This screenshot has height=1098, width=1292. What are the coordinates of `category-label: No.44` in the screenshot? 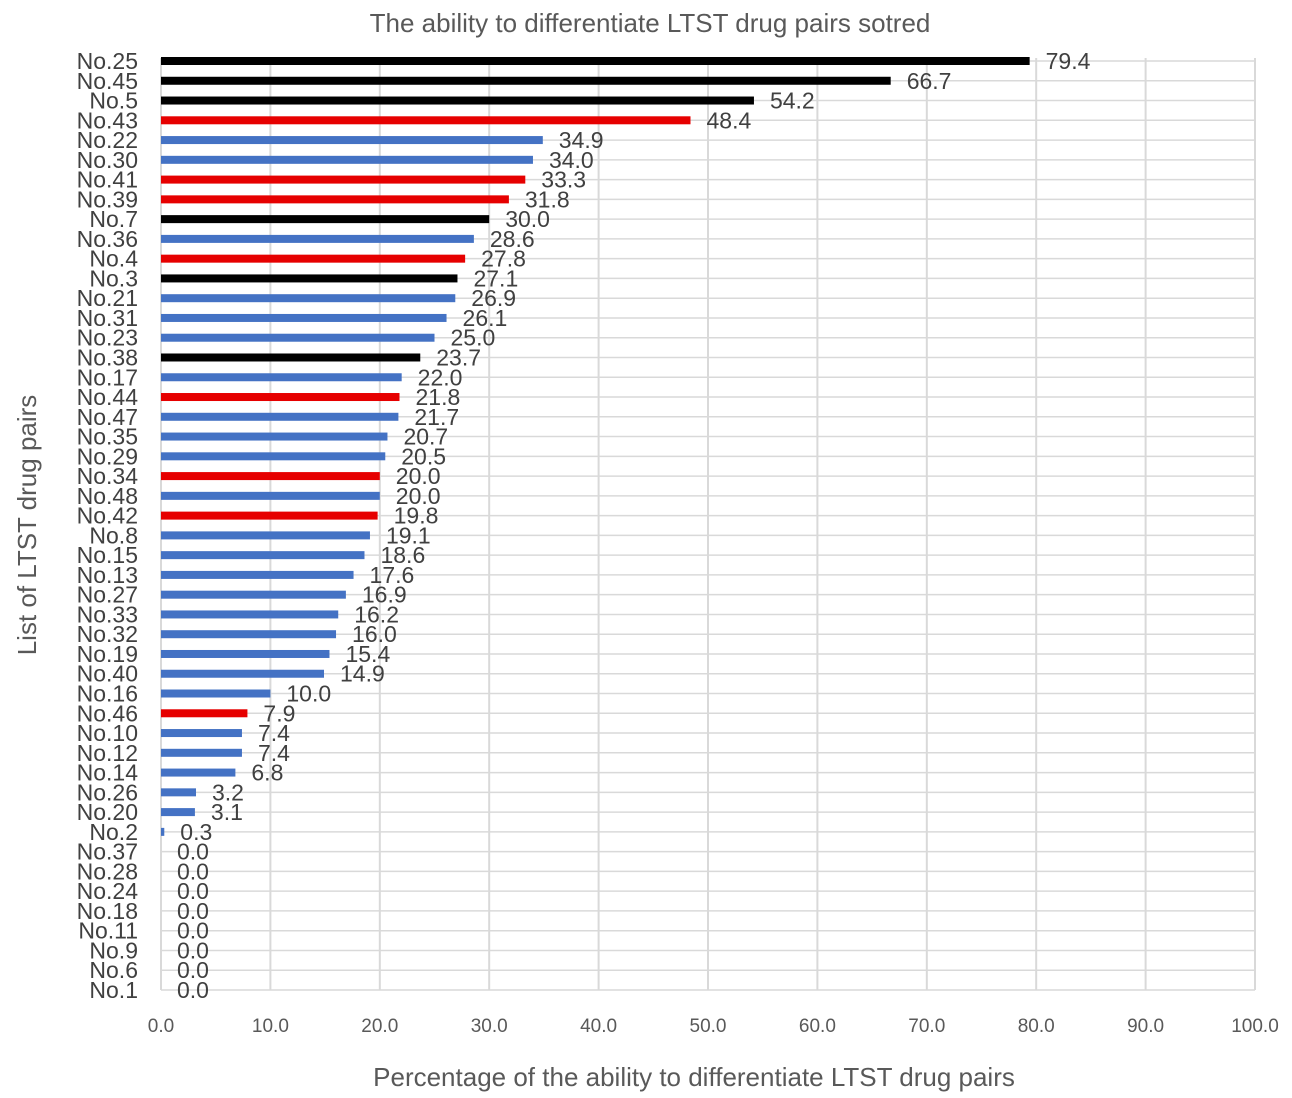 It's located at (108, 397).